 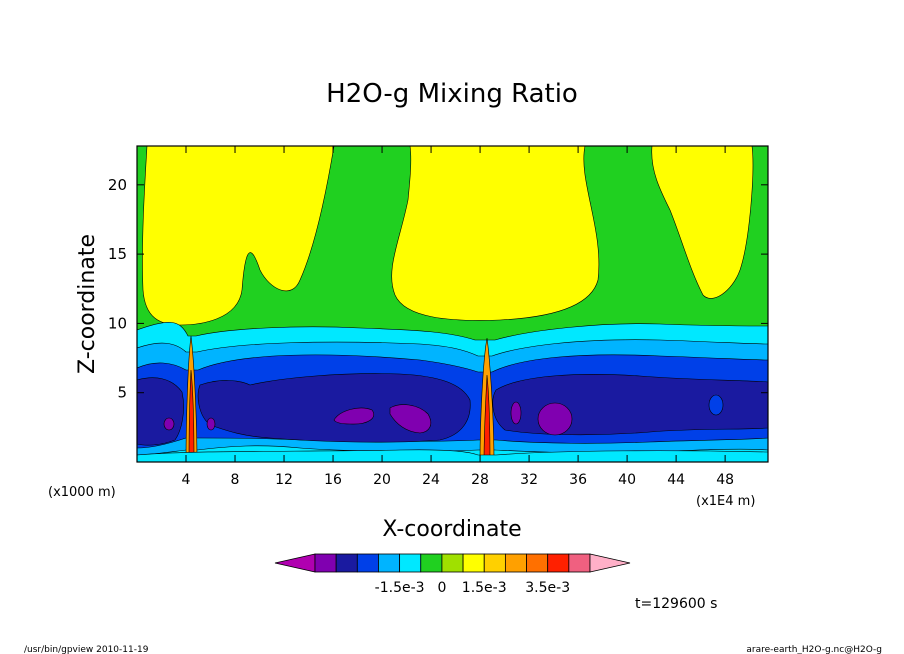 What do you see at coordinates (169, 424) in the screenshot?
I see `contour-region-purple-e` at bounding box center [169, 424].